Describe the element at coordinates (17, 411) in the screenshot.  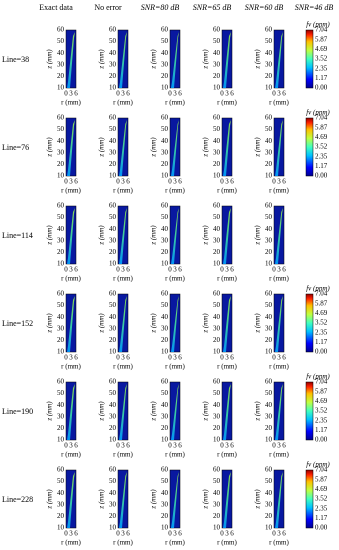
I see `row-label: Line=190` at that location.